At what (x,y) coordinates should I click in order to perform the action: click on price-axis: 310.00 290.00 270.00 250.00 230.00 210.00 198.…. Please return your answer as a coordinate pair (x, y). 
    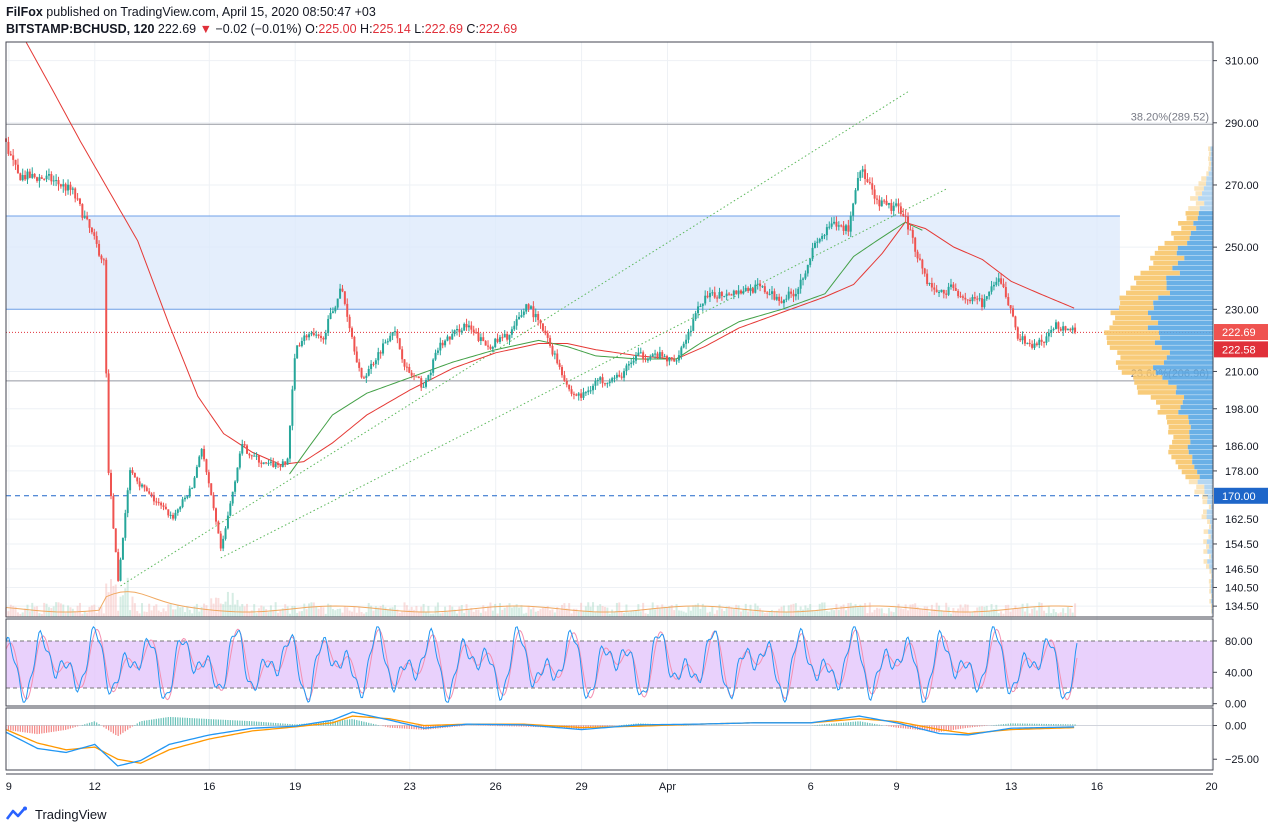
    Looking at the image, I should click on (1240, 411).